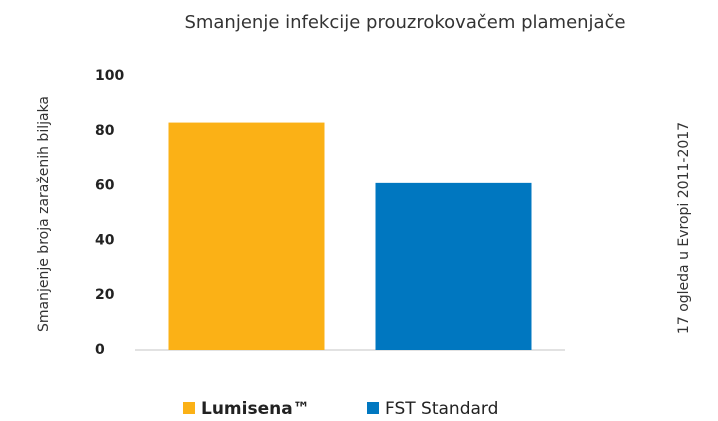 The height and width of the screenshot is (421, 718). What do you see at coordinates (109, 76) in the screenshot?
I see `y-tick-label: 100` at bounding box center [109, 76].